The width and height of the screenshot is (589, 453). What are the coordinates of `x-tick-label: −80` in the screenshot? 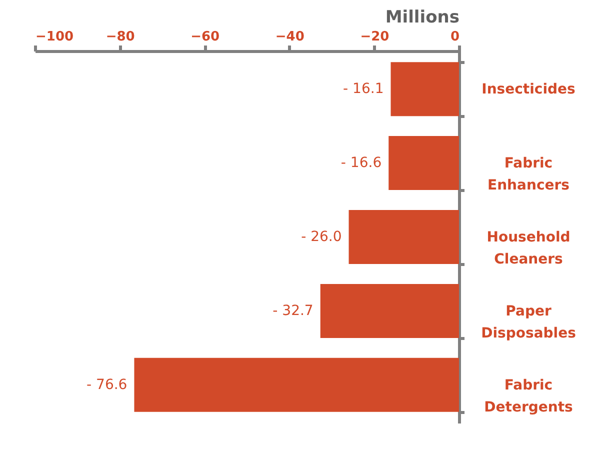 It's located at (120, 37).